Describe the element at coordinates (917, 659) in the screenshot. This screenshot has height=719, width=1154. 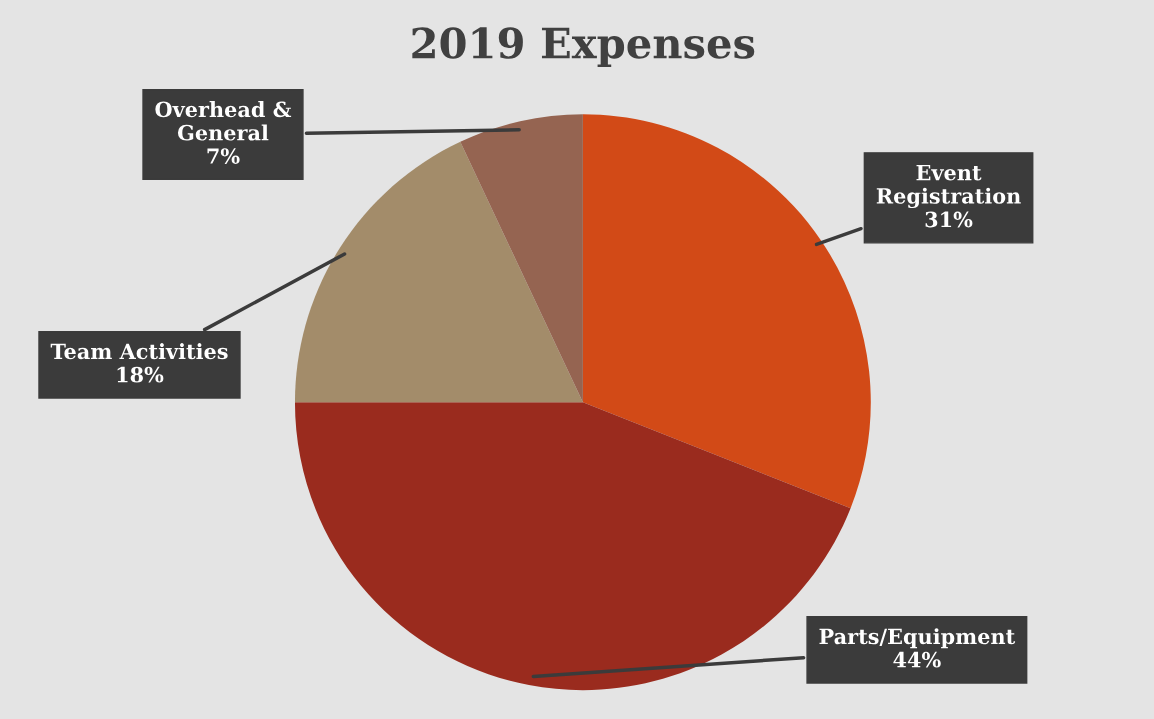
I see `data-label: 44%` at that location.